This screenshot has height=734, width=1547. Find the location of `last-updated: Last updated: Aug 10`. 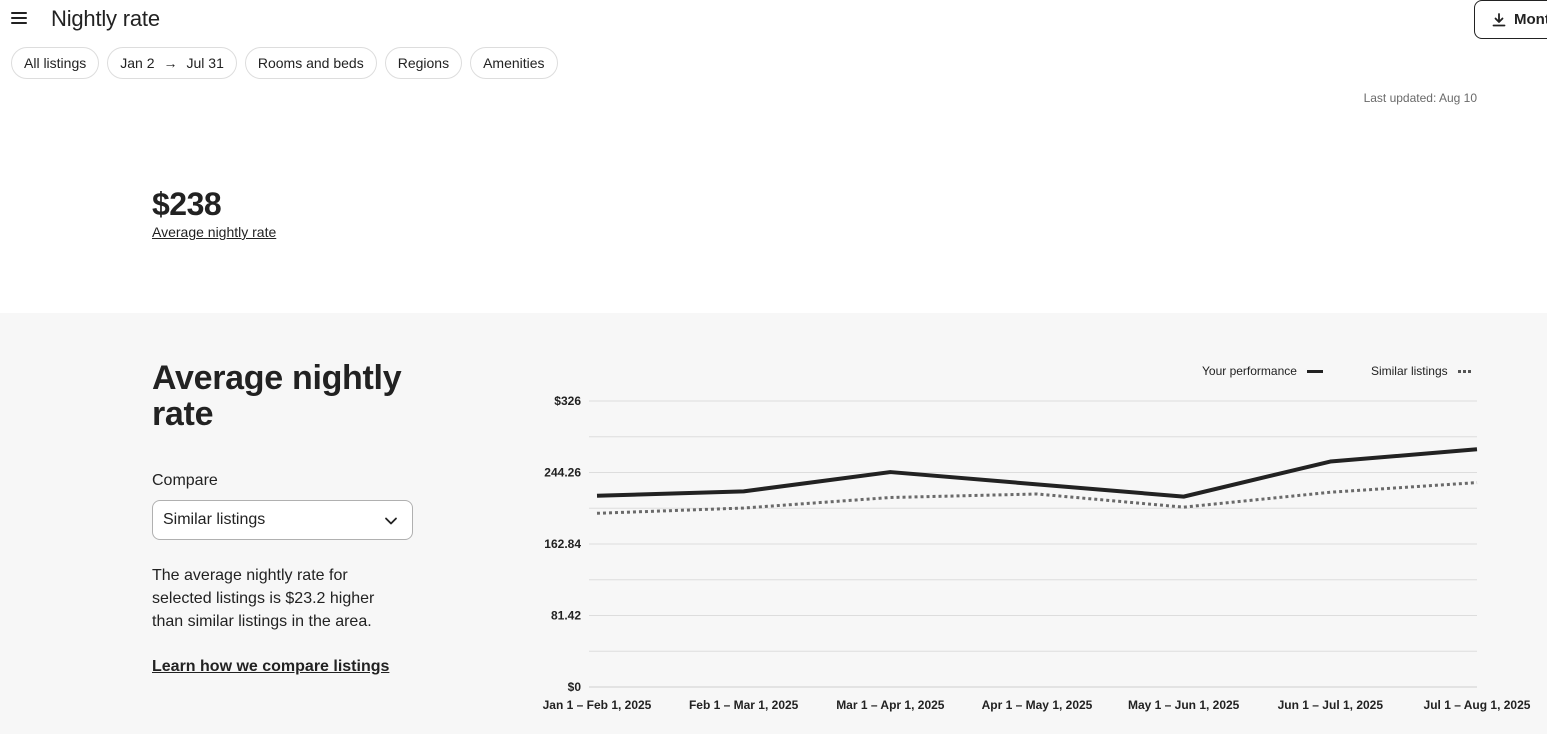

last-updated: Last updated: Aug 10 is located at coordinates (1420, 98).